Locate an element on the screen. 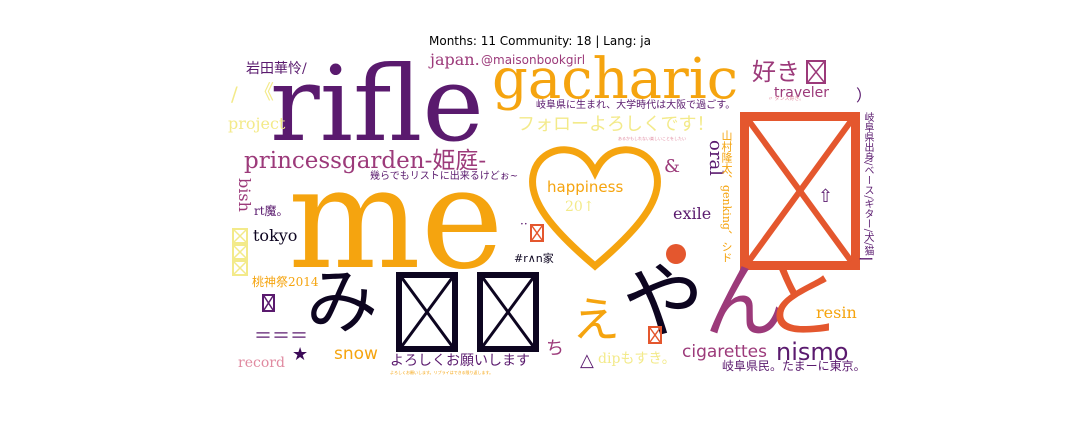 This screenshot has height=432, width=1080. word-follow: フォローよろしくです！ is located at coordinates (616, 124).